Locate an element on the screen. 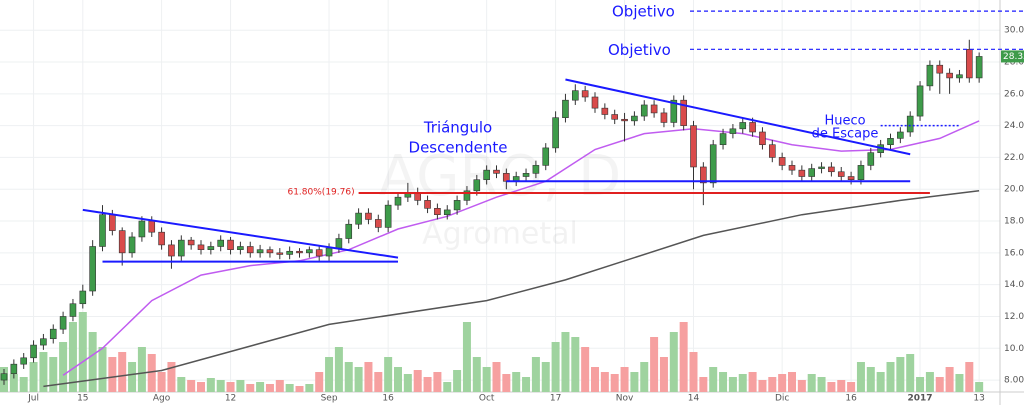 This screenshot has width=1024, height=405. y-tick-label: 14.00 is located at coordinates (1014, 285).